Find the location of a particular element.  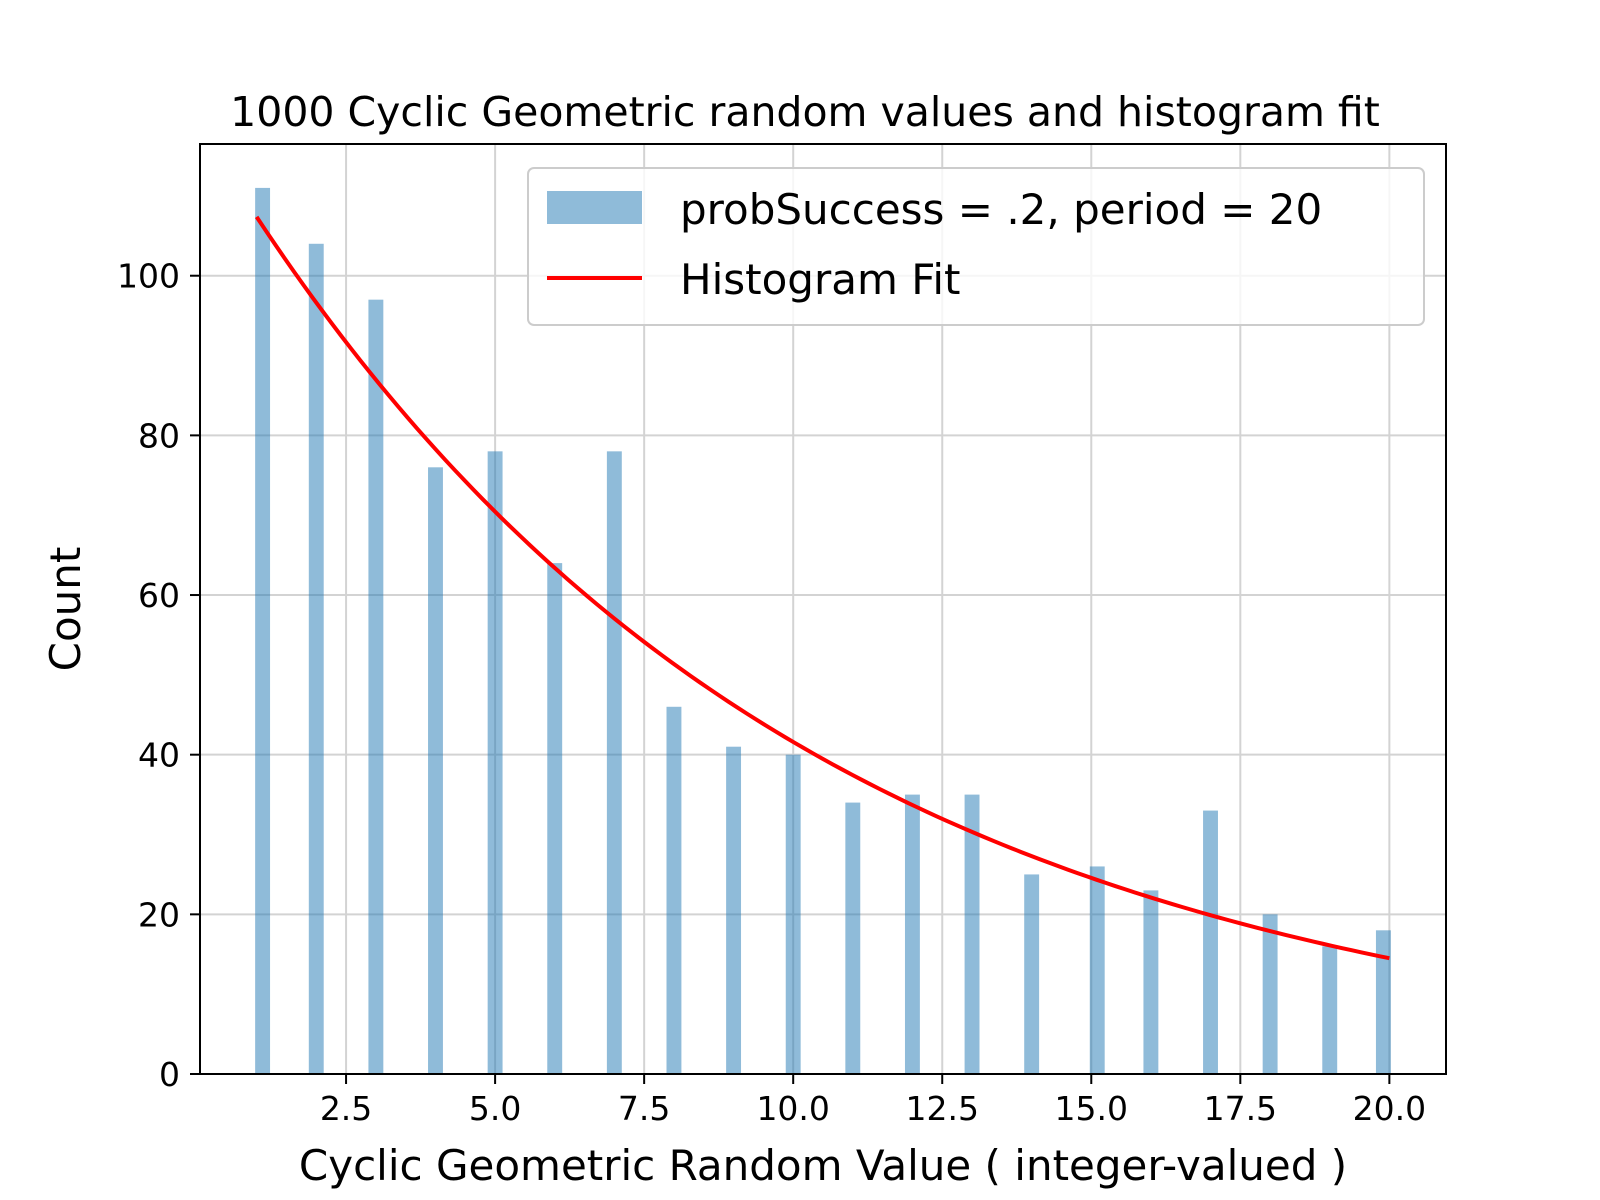

legend-bar-label: probSuccess = .2, period = 20 is located at coordinates (1001, 209).